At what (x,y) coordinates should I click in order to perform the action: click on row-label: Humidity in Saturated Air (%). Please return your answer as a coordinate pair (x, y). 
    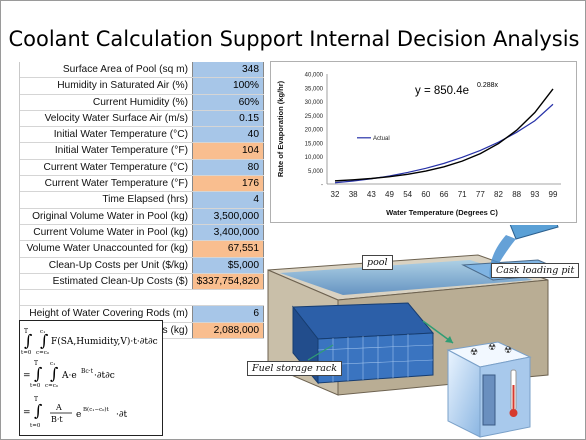
    Looking at the image, I should click on (122, 86).